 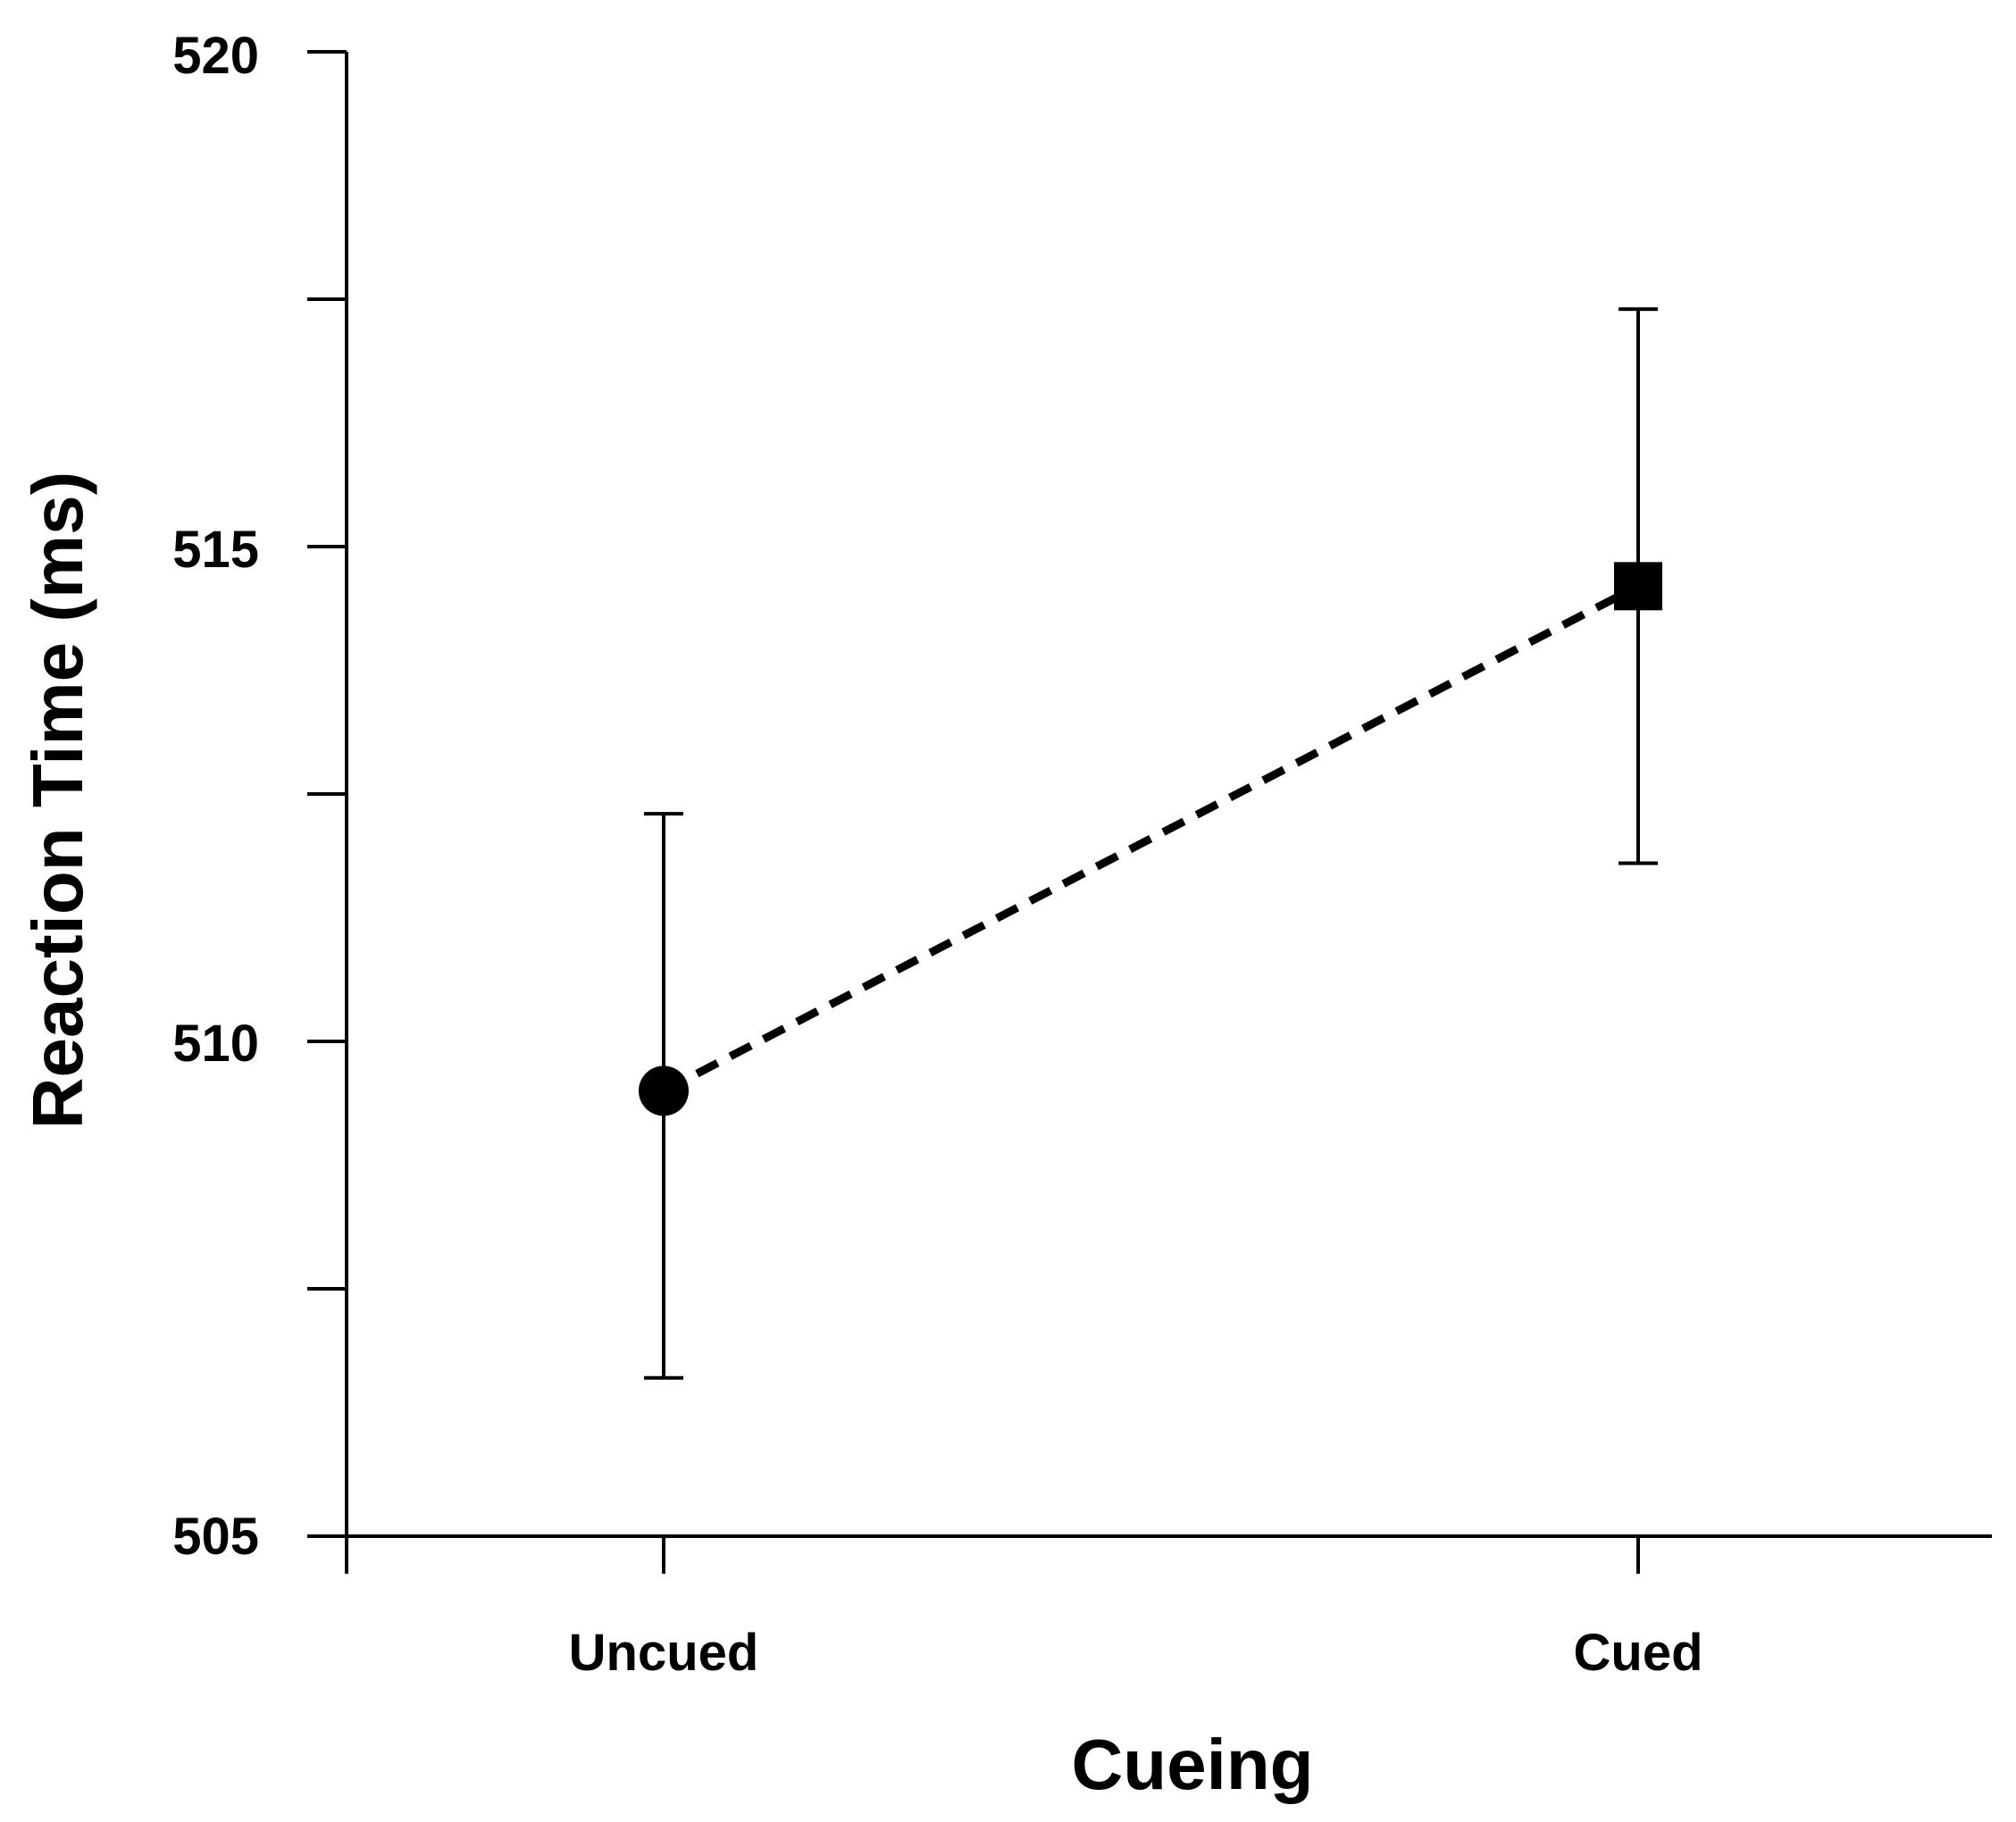 What do you see at coordinates (1151, 838) in the screenshot?
I see `series-line-dashed` at bounding box center [1151, 838].